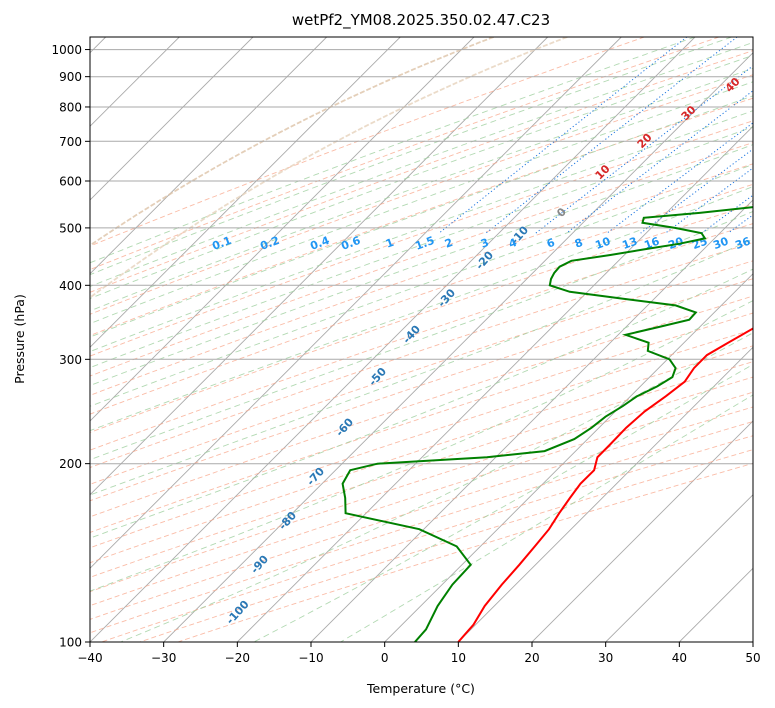 This screenshot has height=708, width=775. What do you see at coordinates (19, 339) in the screenshot?
I see `y-axis-label: Pressure (hPa)` at bounding box center [19, 339].